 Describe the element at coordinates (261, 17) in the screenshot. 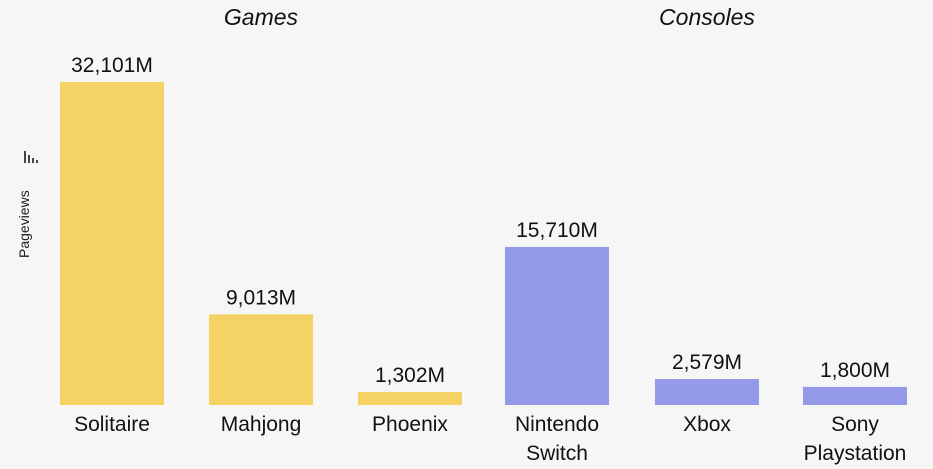

I see `group-title-games: Games` at that location.